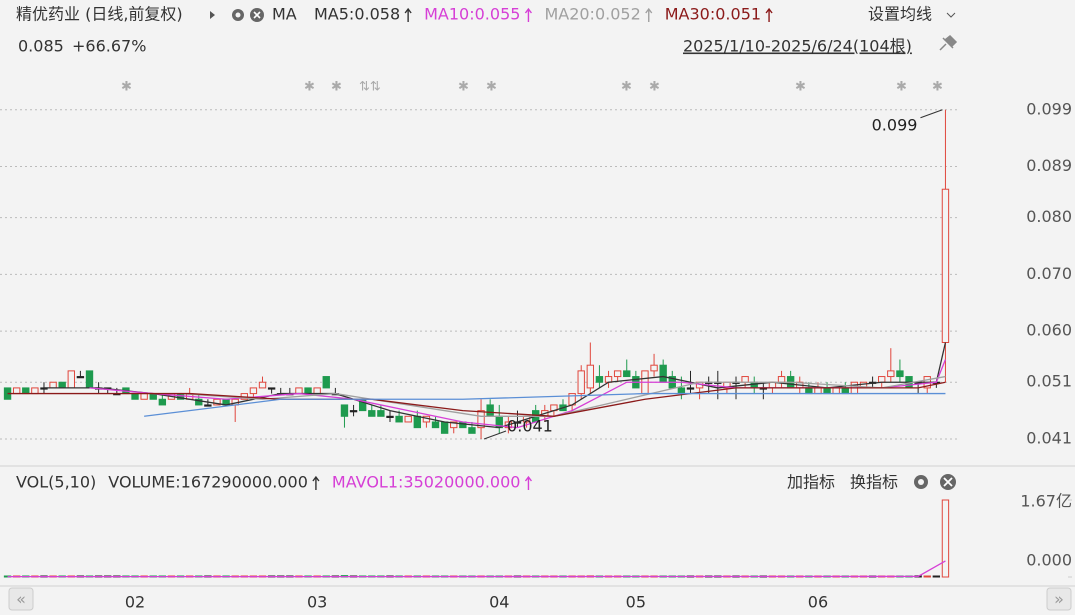 This screenshot has width=1075, height=615. Describe the element at coordinates (317, 602) in the screenshot. I see `x-tick-label: 03` at that location.